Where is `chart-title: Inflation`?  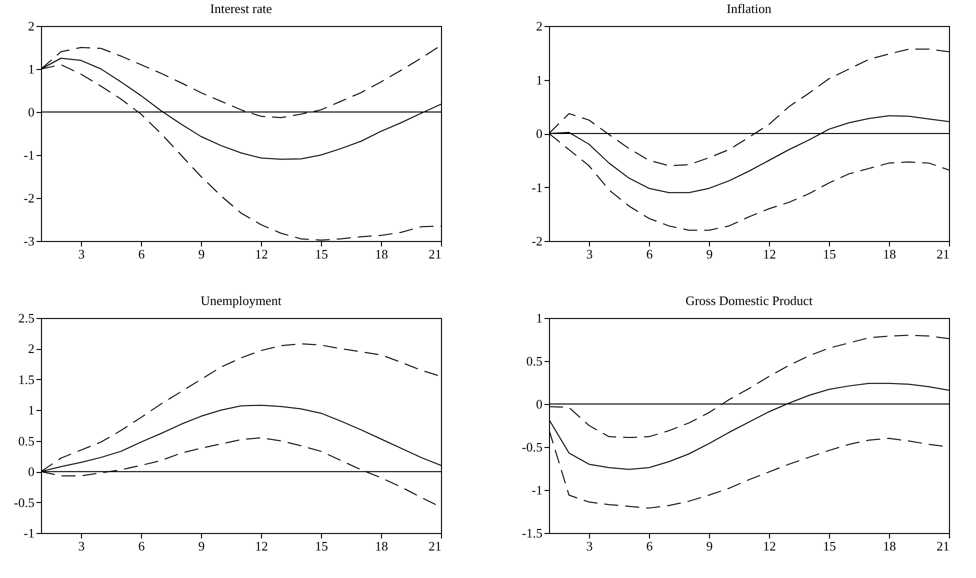 chart-title: Inflation is located at coordinates (749, 8).